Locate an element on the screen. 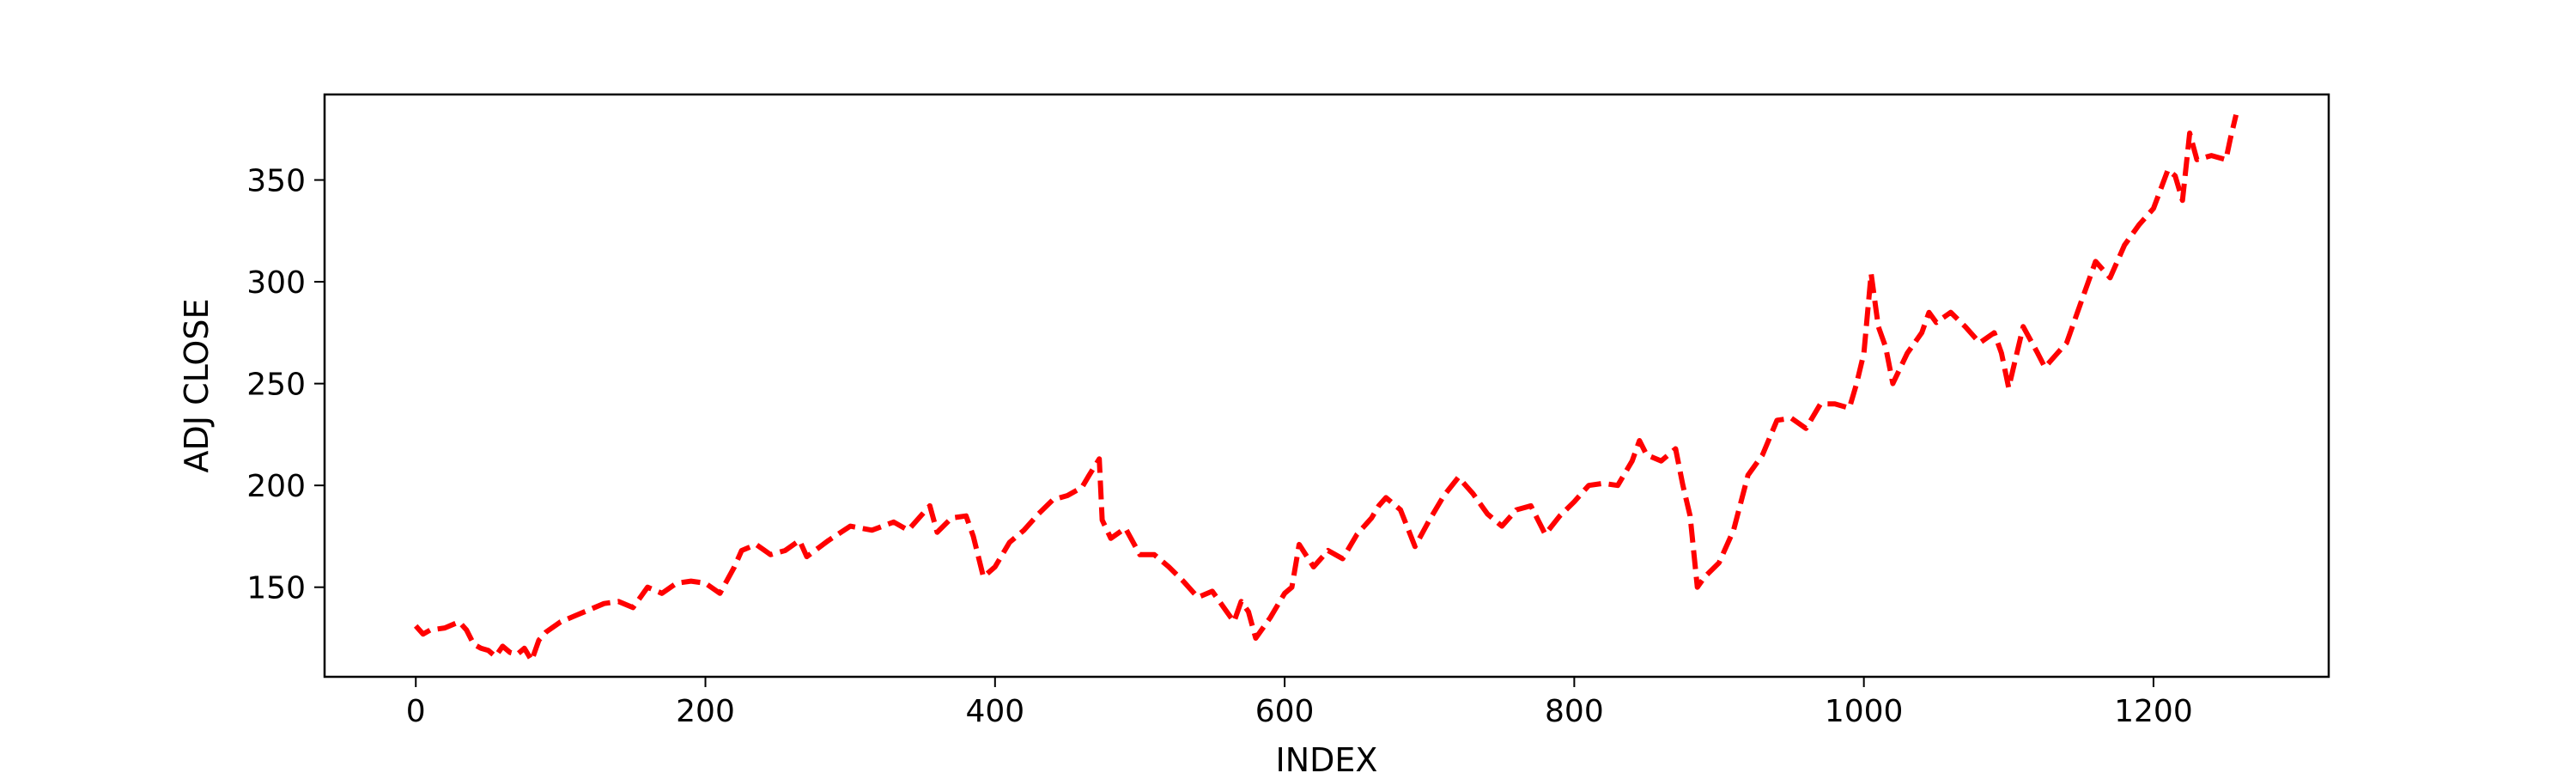 The width and height of the screenshot is (2576, 773). x-tick-label: 200 is located at coordinates (705, 711).